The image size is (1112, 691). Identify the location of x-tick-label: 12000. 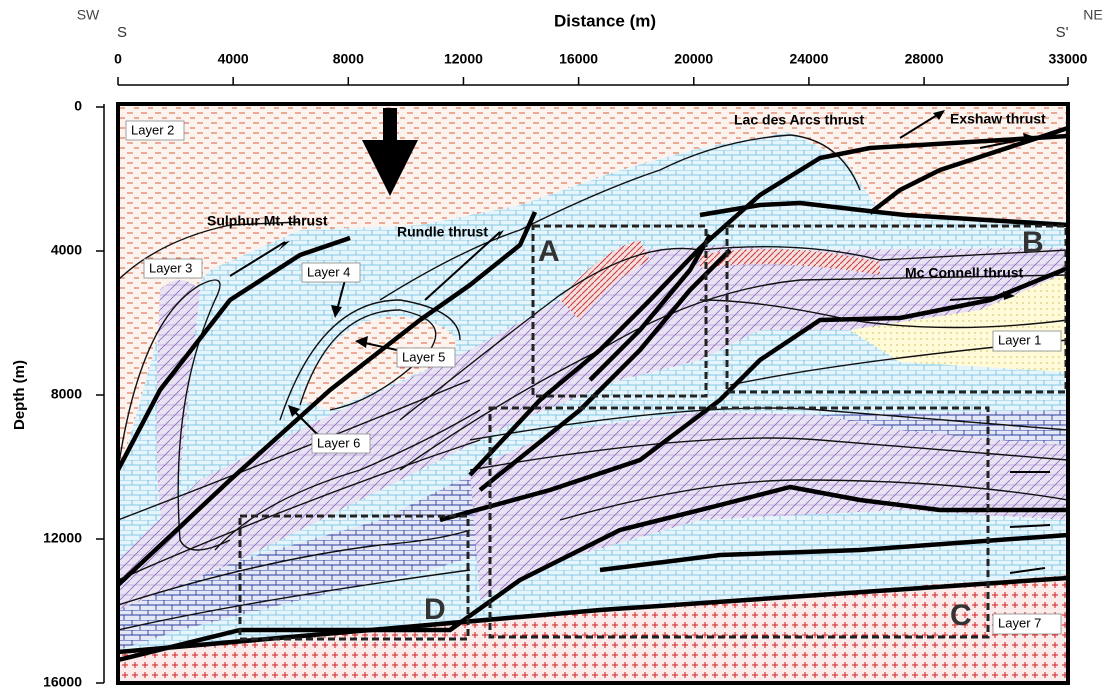
(463, 59).